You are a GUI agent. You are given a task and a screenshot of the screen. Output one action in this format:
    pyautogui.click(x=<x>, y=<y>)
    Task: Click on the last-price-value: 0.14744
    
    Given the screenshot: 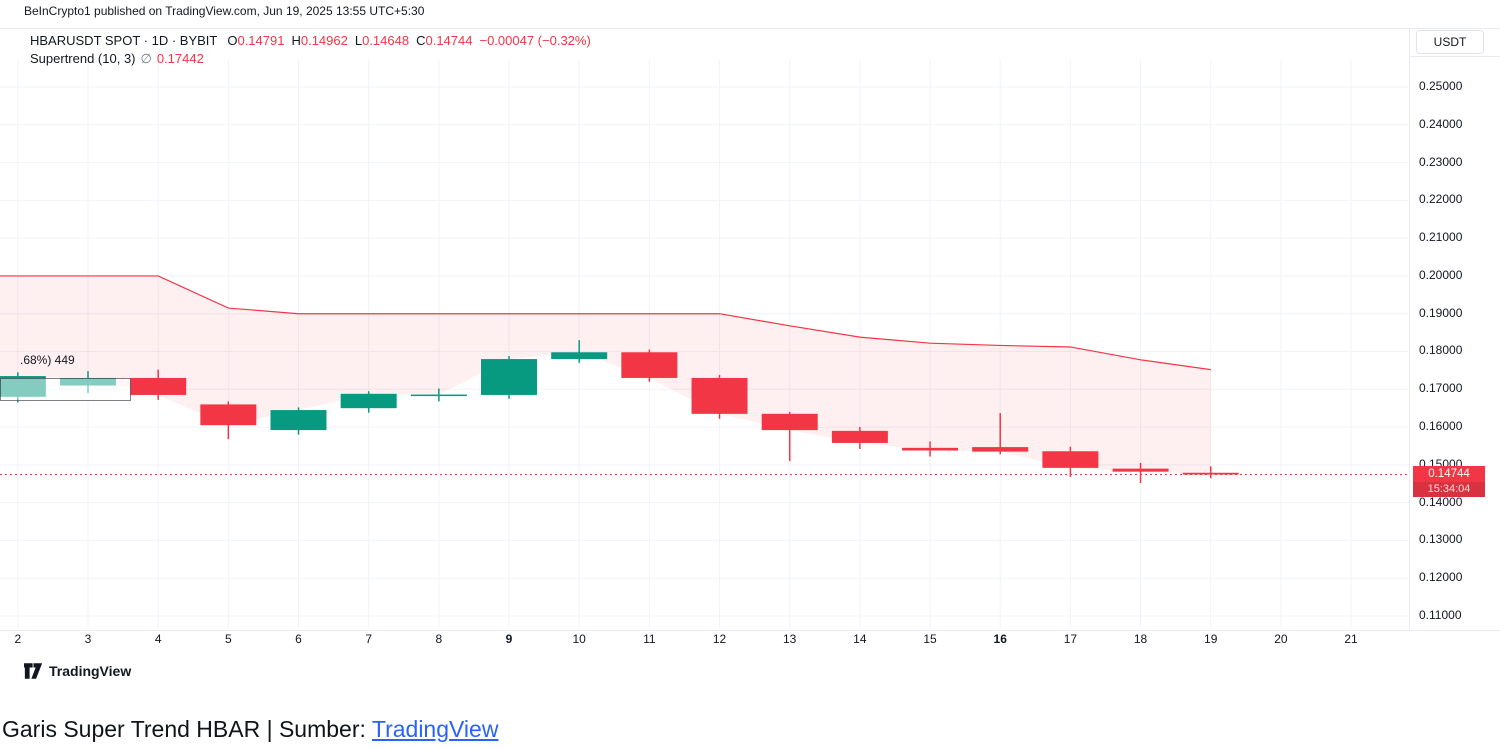 What is the action you would take?
    pyautogui.click(x=1449, y=474)
    